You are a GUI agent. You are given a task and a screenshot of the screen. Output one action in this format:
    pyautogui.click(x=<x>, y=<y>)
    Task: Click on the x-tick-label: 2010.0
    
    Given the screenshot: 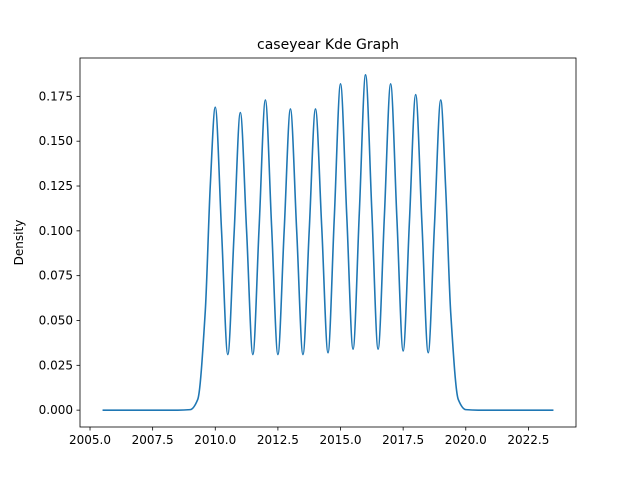 What is the action you would take?
    pyautogui.click(x=215, y=440)
    